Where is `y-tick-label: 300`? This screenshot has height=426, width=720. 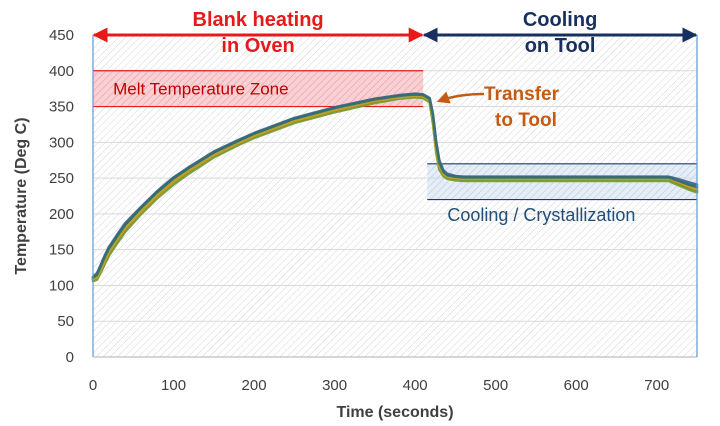 y-tick-label: 300 is located at coordinates (61, 142).